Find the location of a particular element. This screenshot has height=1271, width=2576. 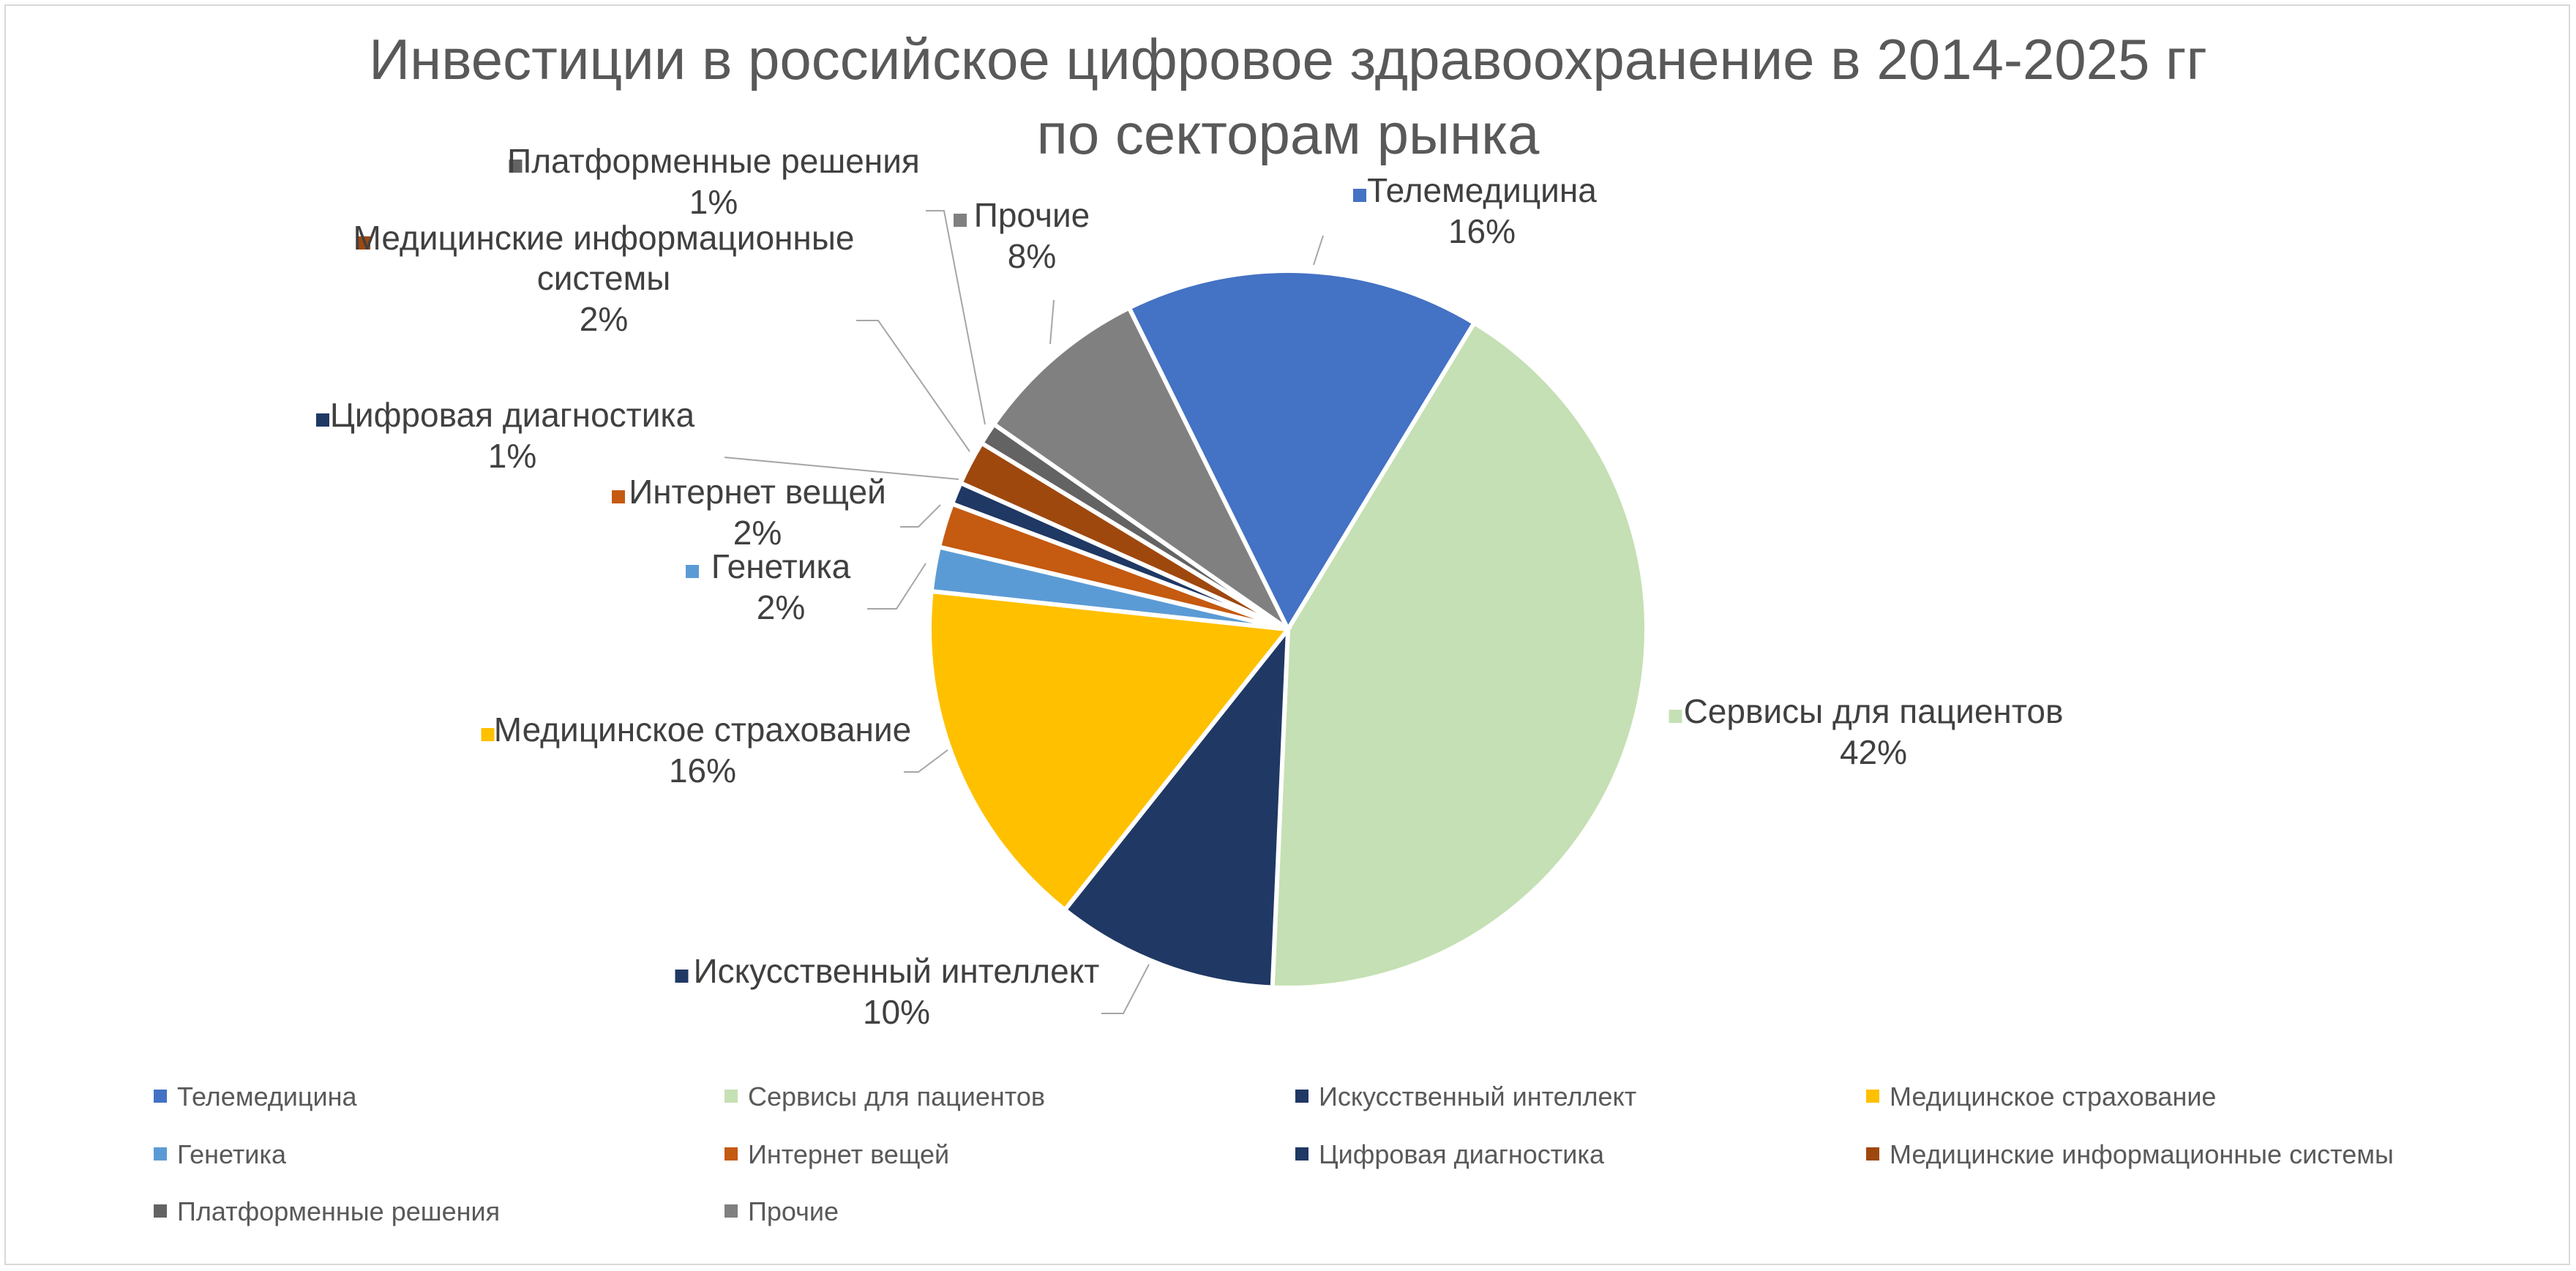

label-name: Медицинские информационные is located at coordinates (604, 238).